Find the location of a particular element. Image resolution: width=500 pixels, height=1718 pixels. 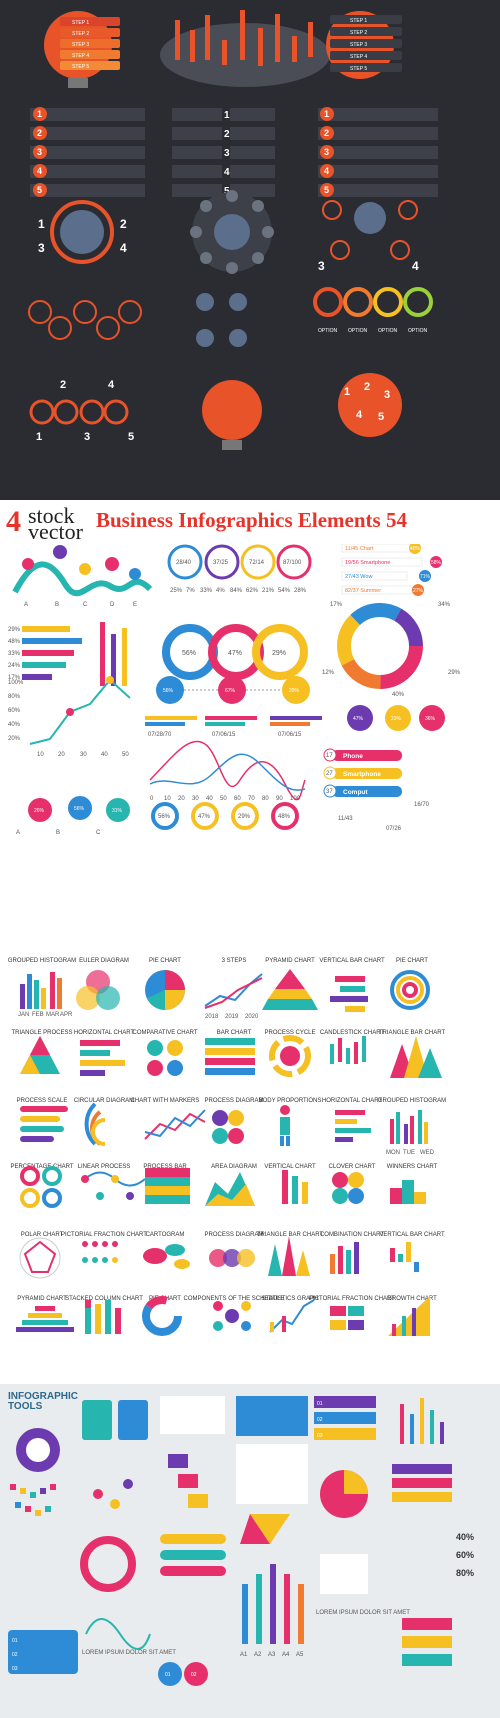

chart-type-title: PYRAMID CHART is located at coordinates (42, 1299).